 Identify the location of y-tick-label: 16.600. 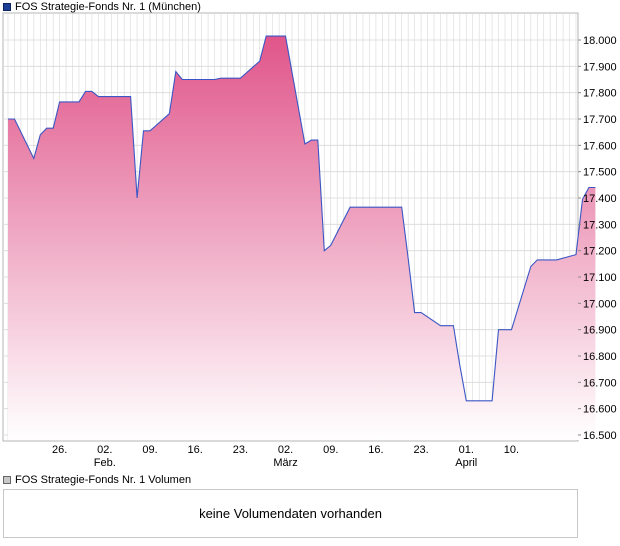
(600, 410).